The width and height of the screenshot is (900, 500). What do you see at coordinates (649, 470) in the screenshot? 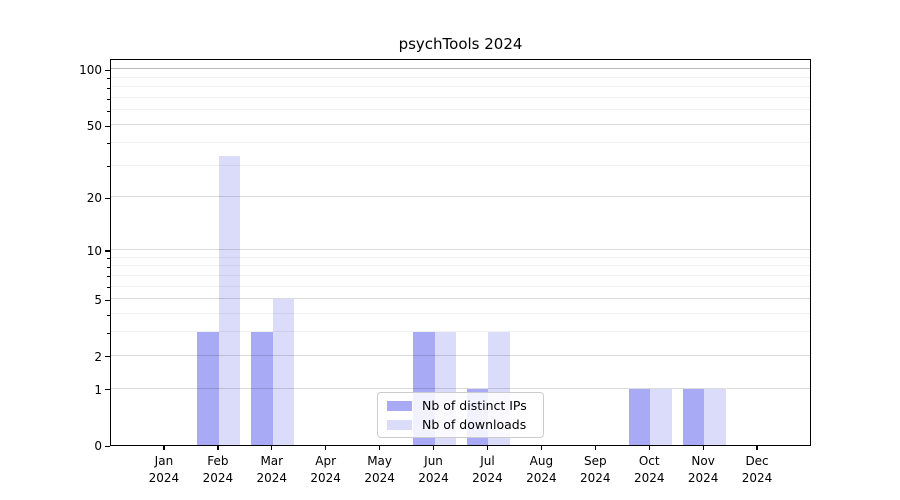
I see `x-tick-label: Oct 2024` at bounding box center [649, 470].